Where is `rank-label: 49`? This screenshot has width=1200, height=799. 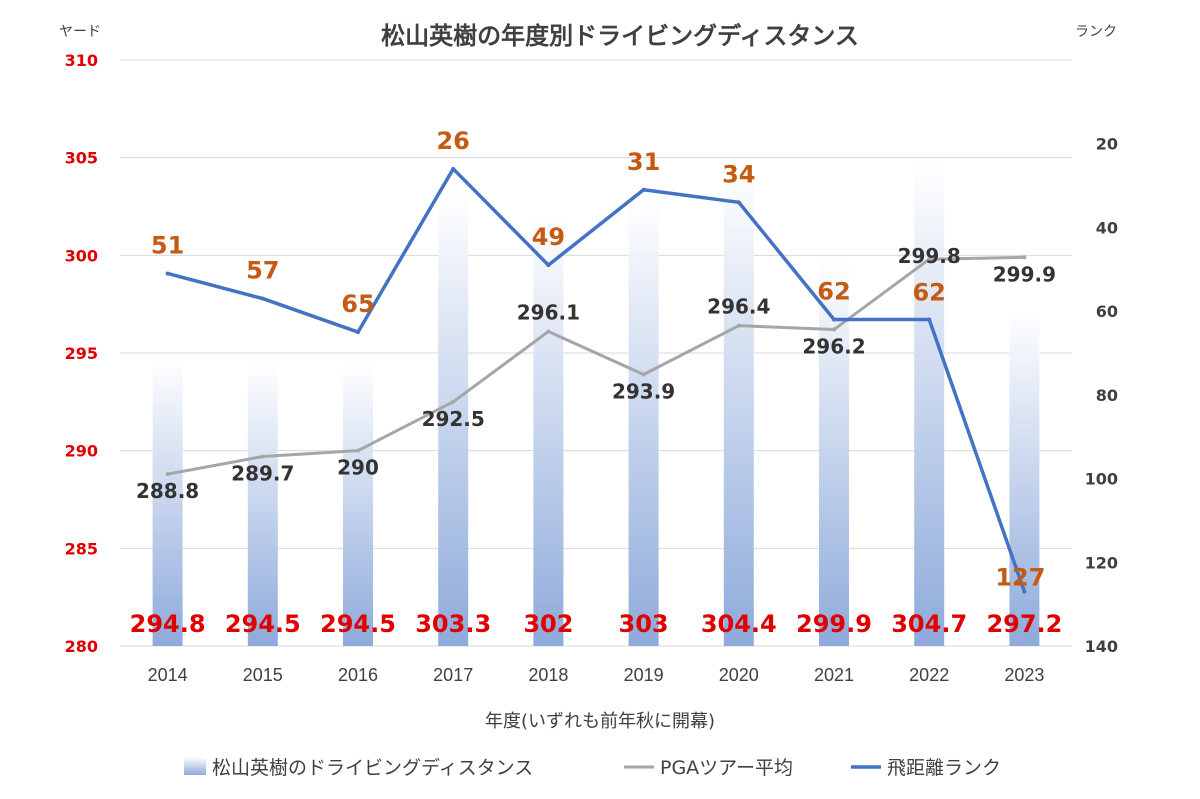
rank-label: 49 is located at coordinates (548, 237).